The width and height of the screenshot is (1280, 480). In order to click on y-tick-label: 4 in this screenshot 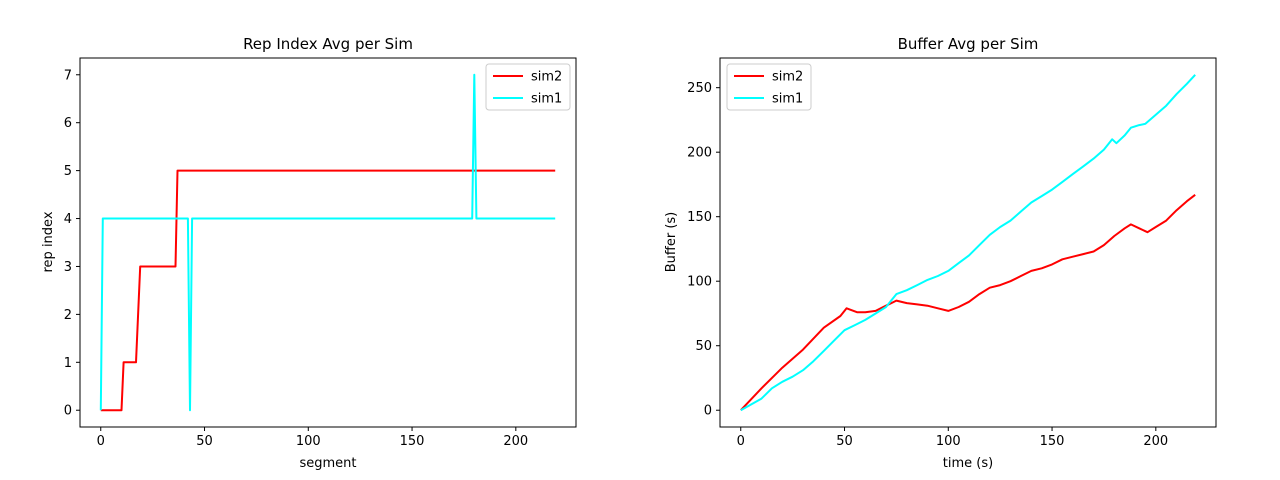, I will do `click(68, 219)`.